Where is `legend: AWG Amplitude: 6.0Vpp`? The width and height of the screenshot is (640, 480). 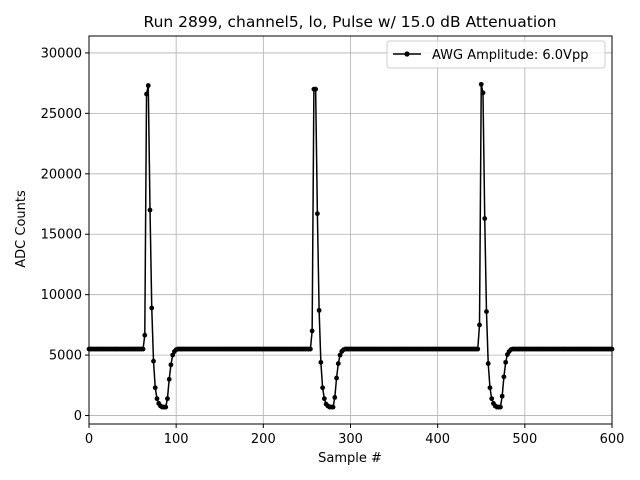
legend: AWG Amplitude: 6.0Vpp is located at coordinates (496, 54).